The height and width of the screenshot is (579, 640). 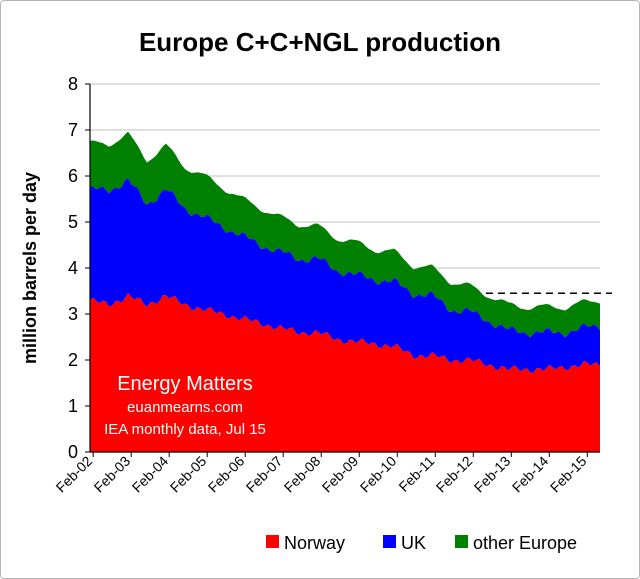 What do you see at coordinates (389, 541) in the screenshot?
I see `legend-swatch-uk` at bounding box center [389, 541].